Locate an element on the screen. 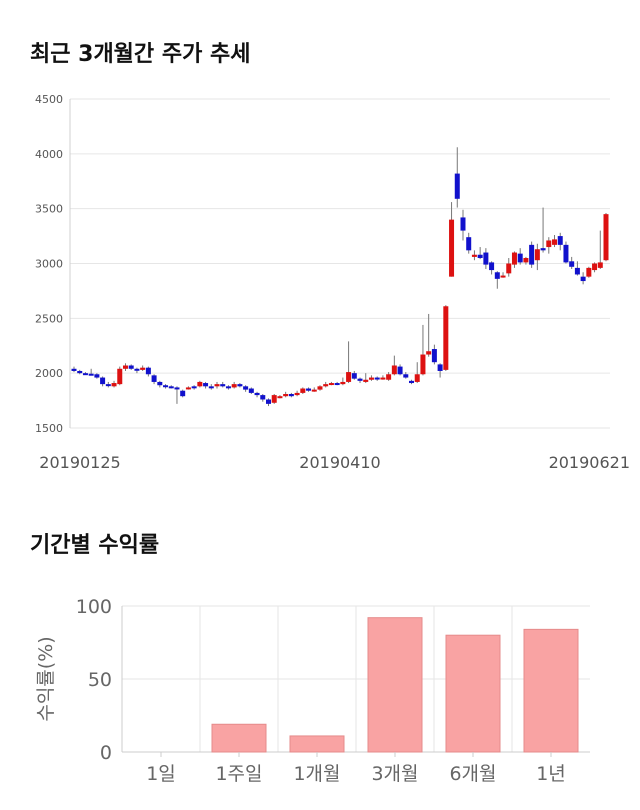 Image resolution: width=640 pixels, height=810 pixels. y-tick-label: 2000 is located at coordinates (49, 373).